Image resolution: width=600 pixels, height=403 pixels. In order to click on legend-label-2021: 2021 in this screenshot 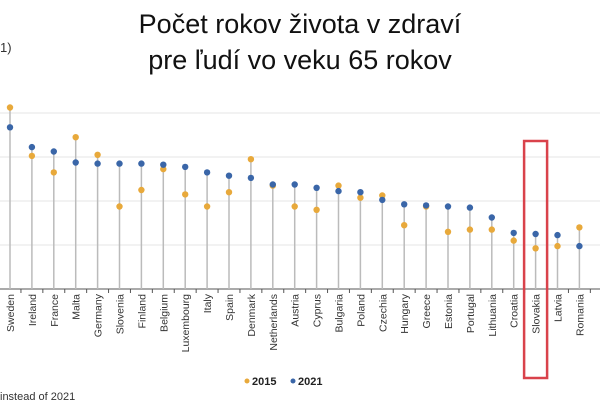, I will do `click(310, 382)`.